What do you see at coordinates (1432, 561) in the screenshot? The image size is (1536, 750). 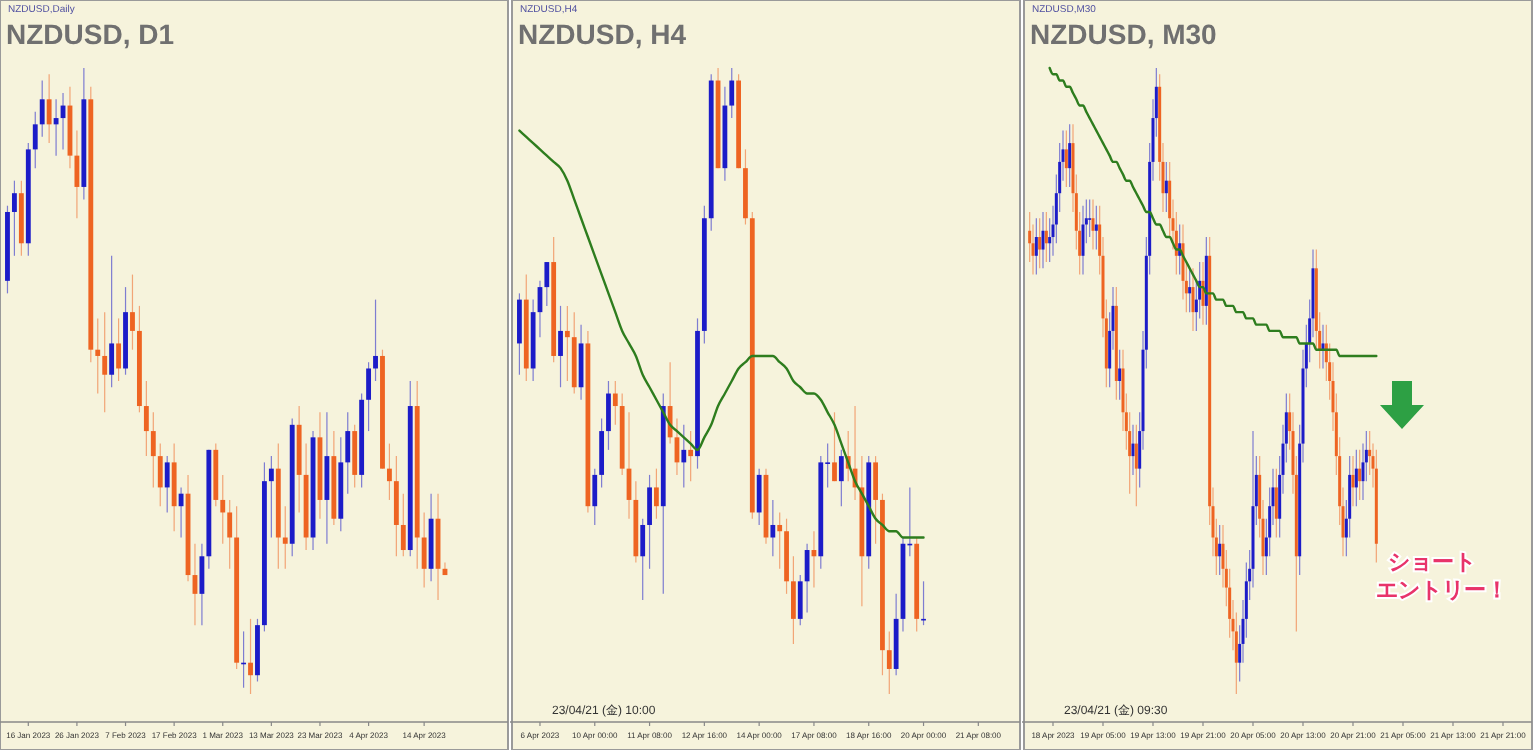 I see `annotation: ショート` at bounding box center [1432, 561].